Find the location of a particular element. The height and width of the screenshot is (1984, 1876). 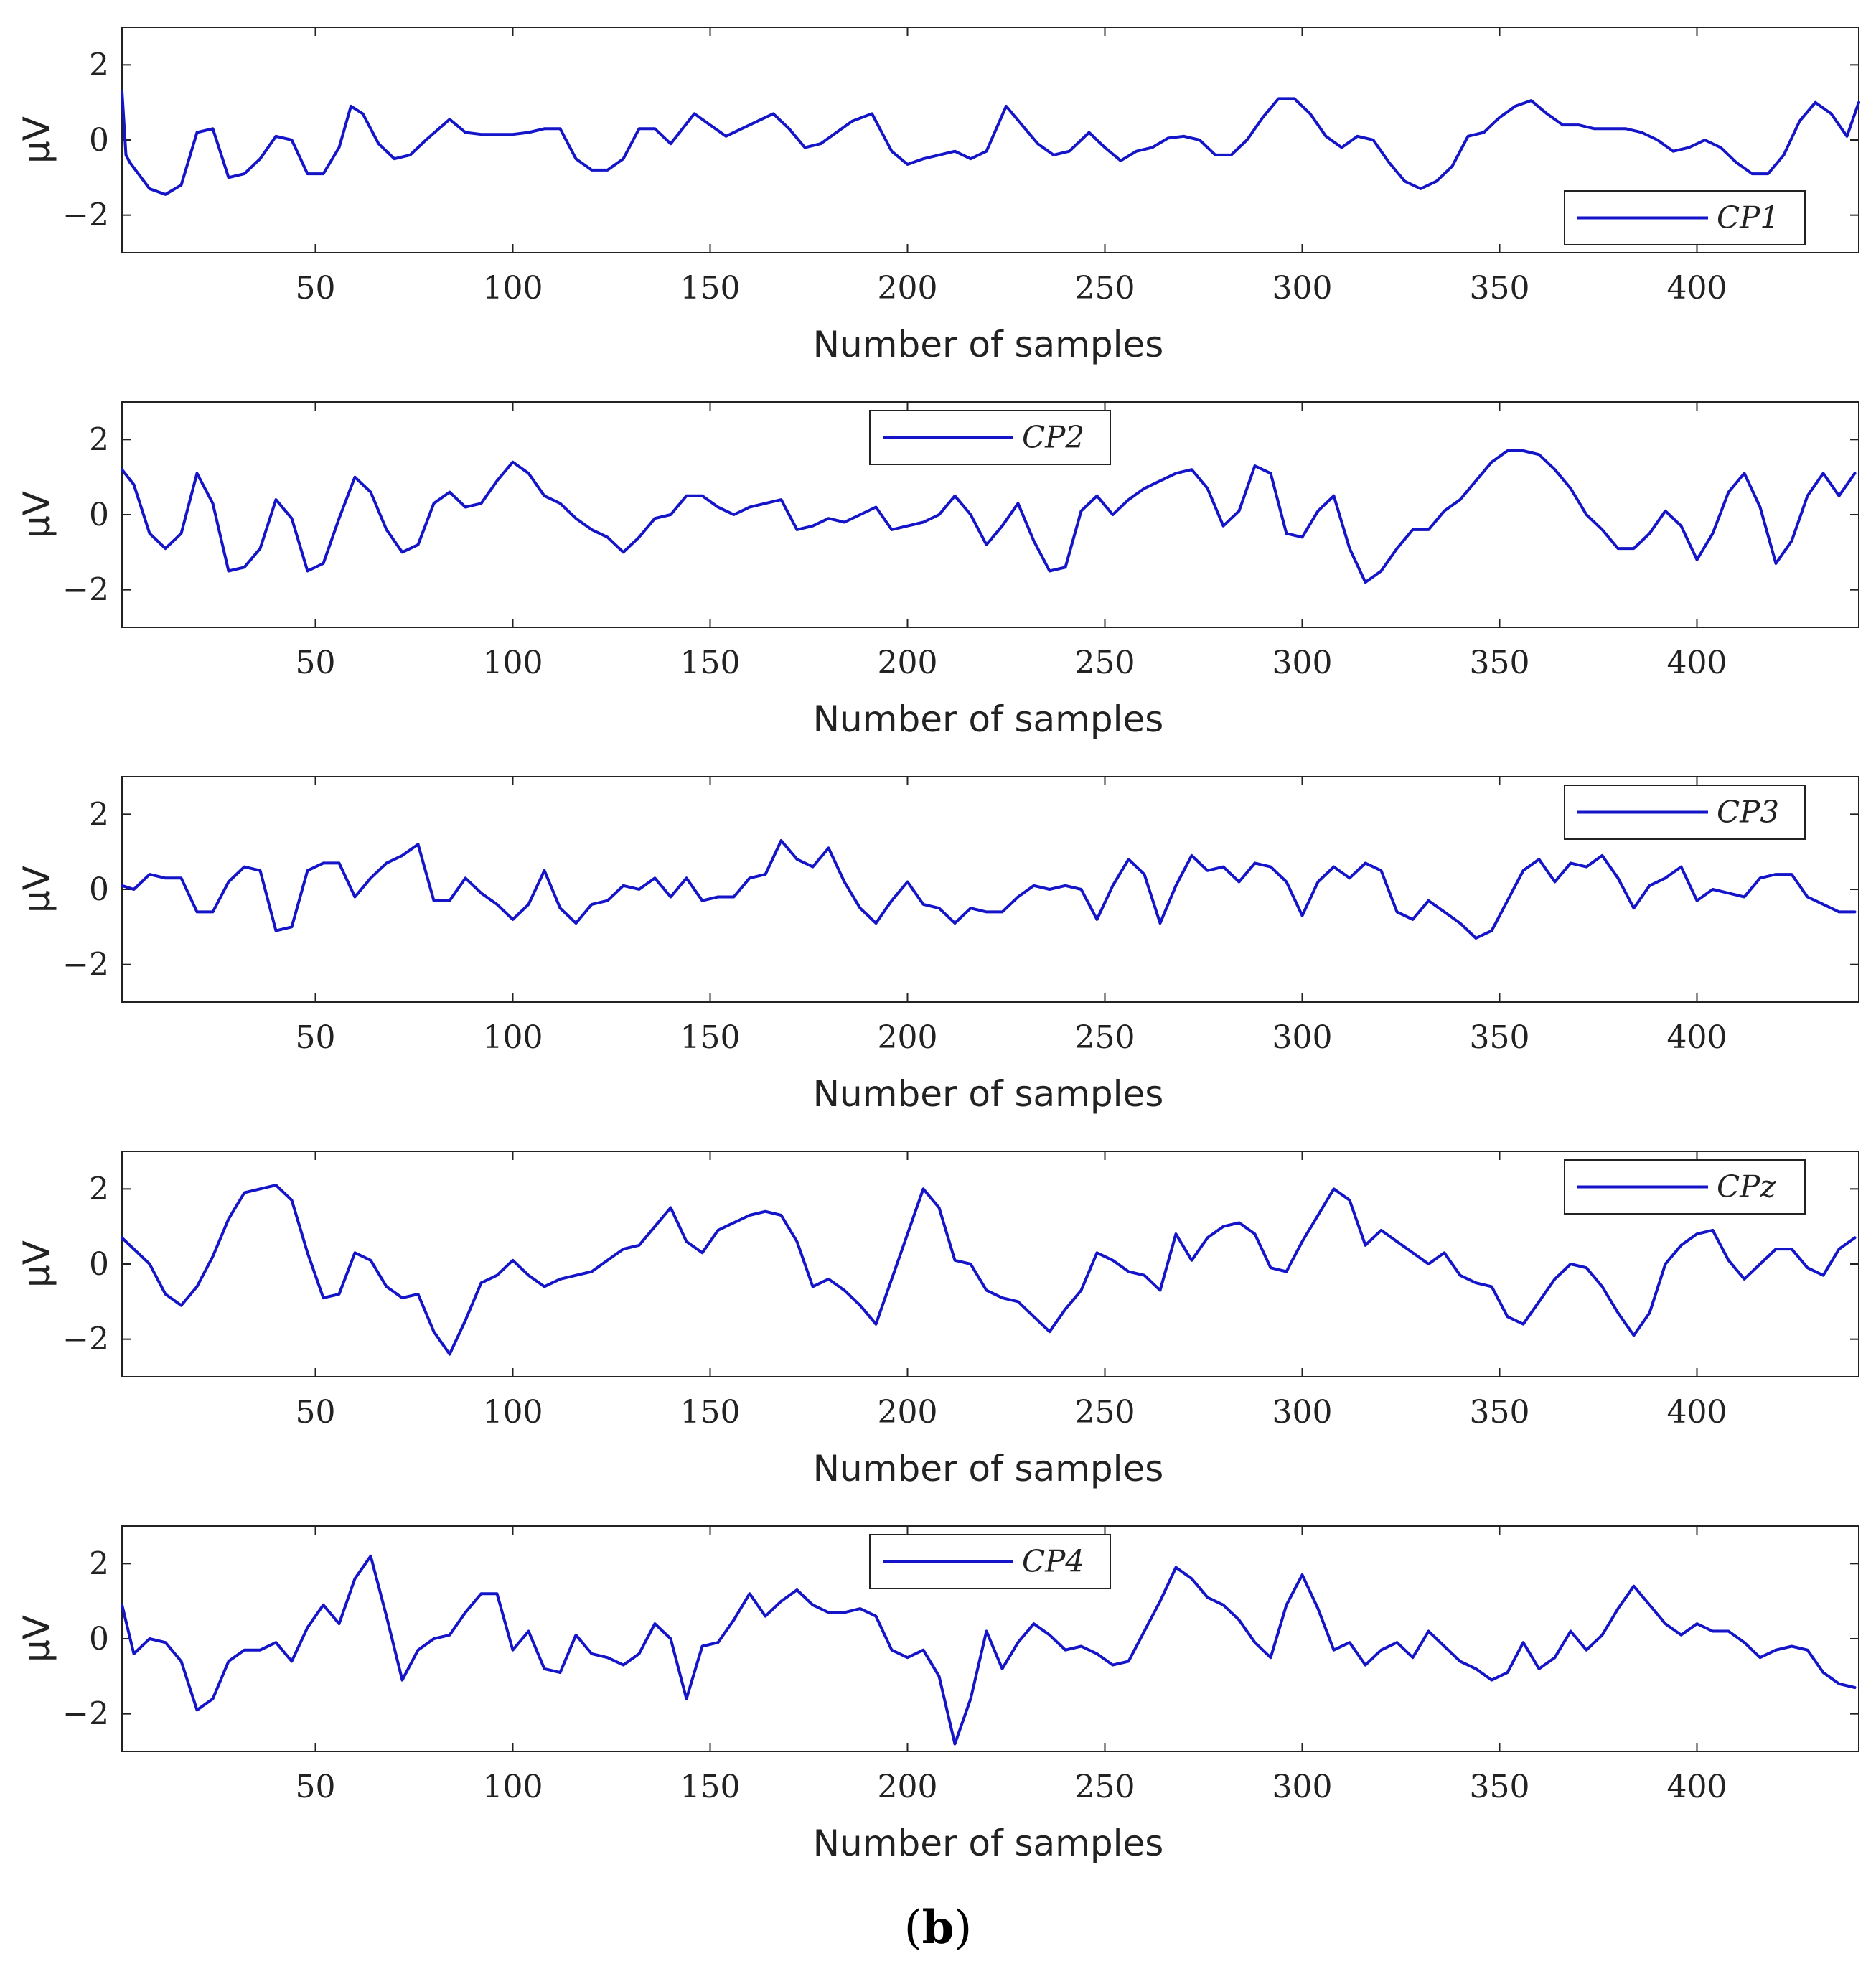

series-line-cpz is located at coordinates (989, 1270).